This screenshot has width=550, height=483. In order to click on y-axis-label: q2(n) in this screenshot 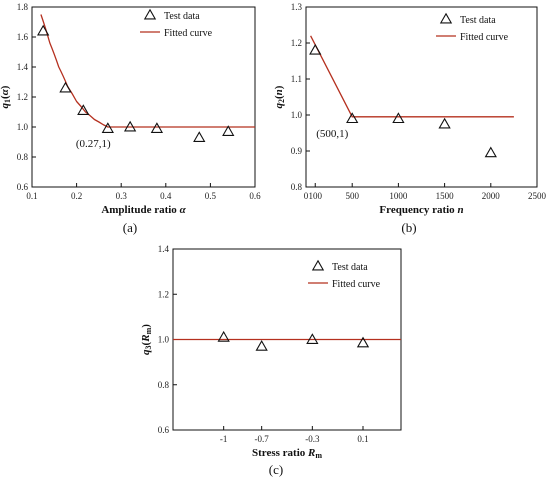, I will do `click(279, 96)`.